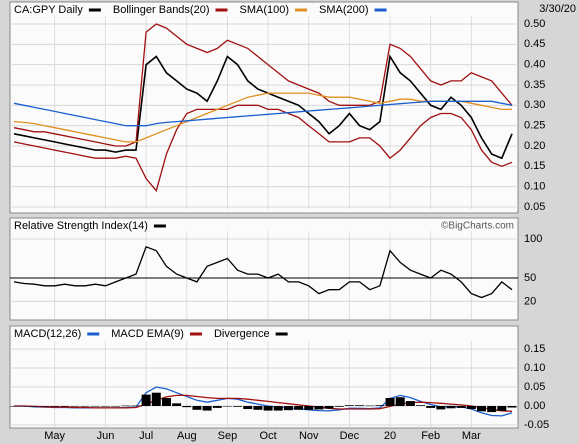 This screenshot has width=579, height=444. Describe the element at coordinates (534, 105) in the screenshot. I see `y-tick-label: 0.30` at that location.